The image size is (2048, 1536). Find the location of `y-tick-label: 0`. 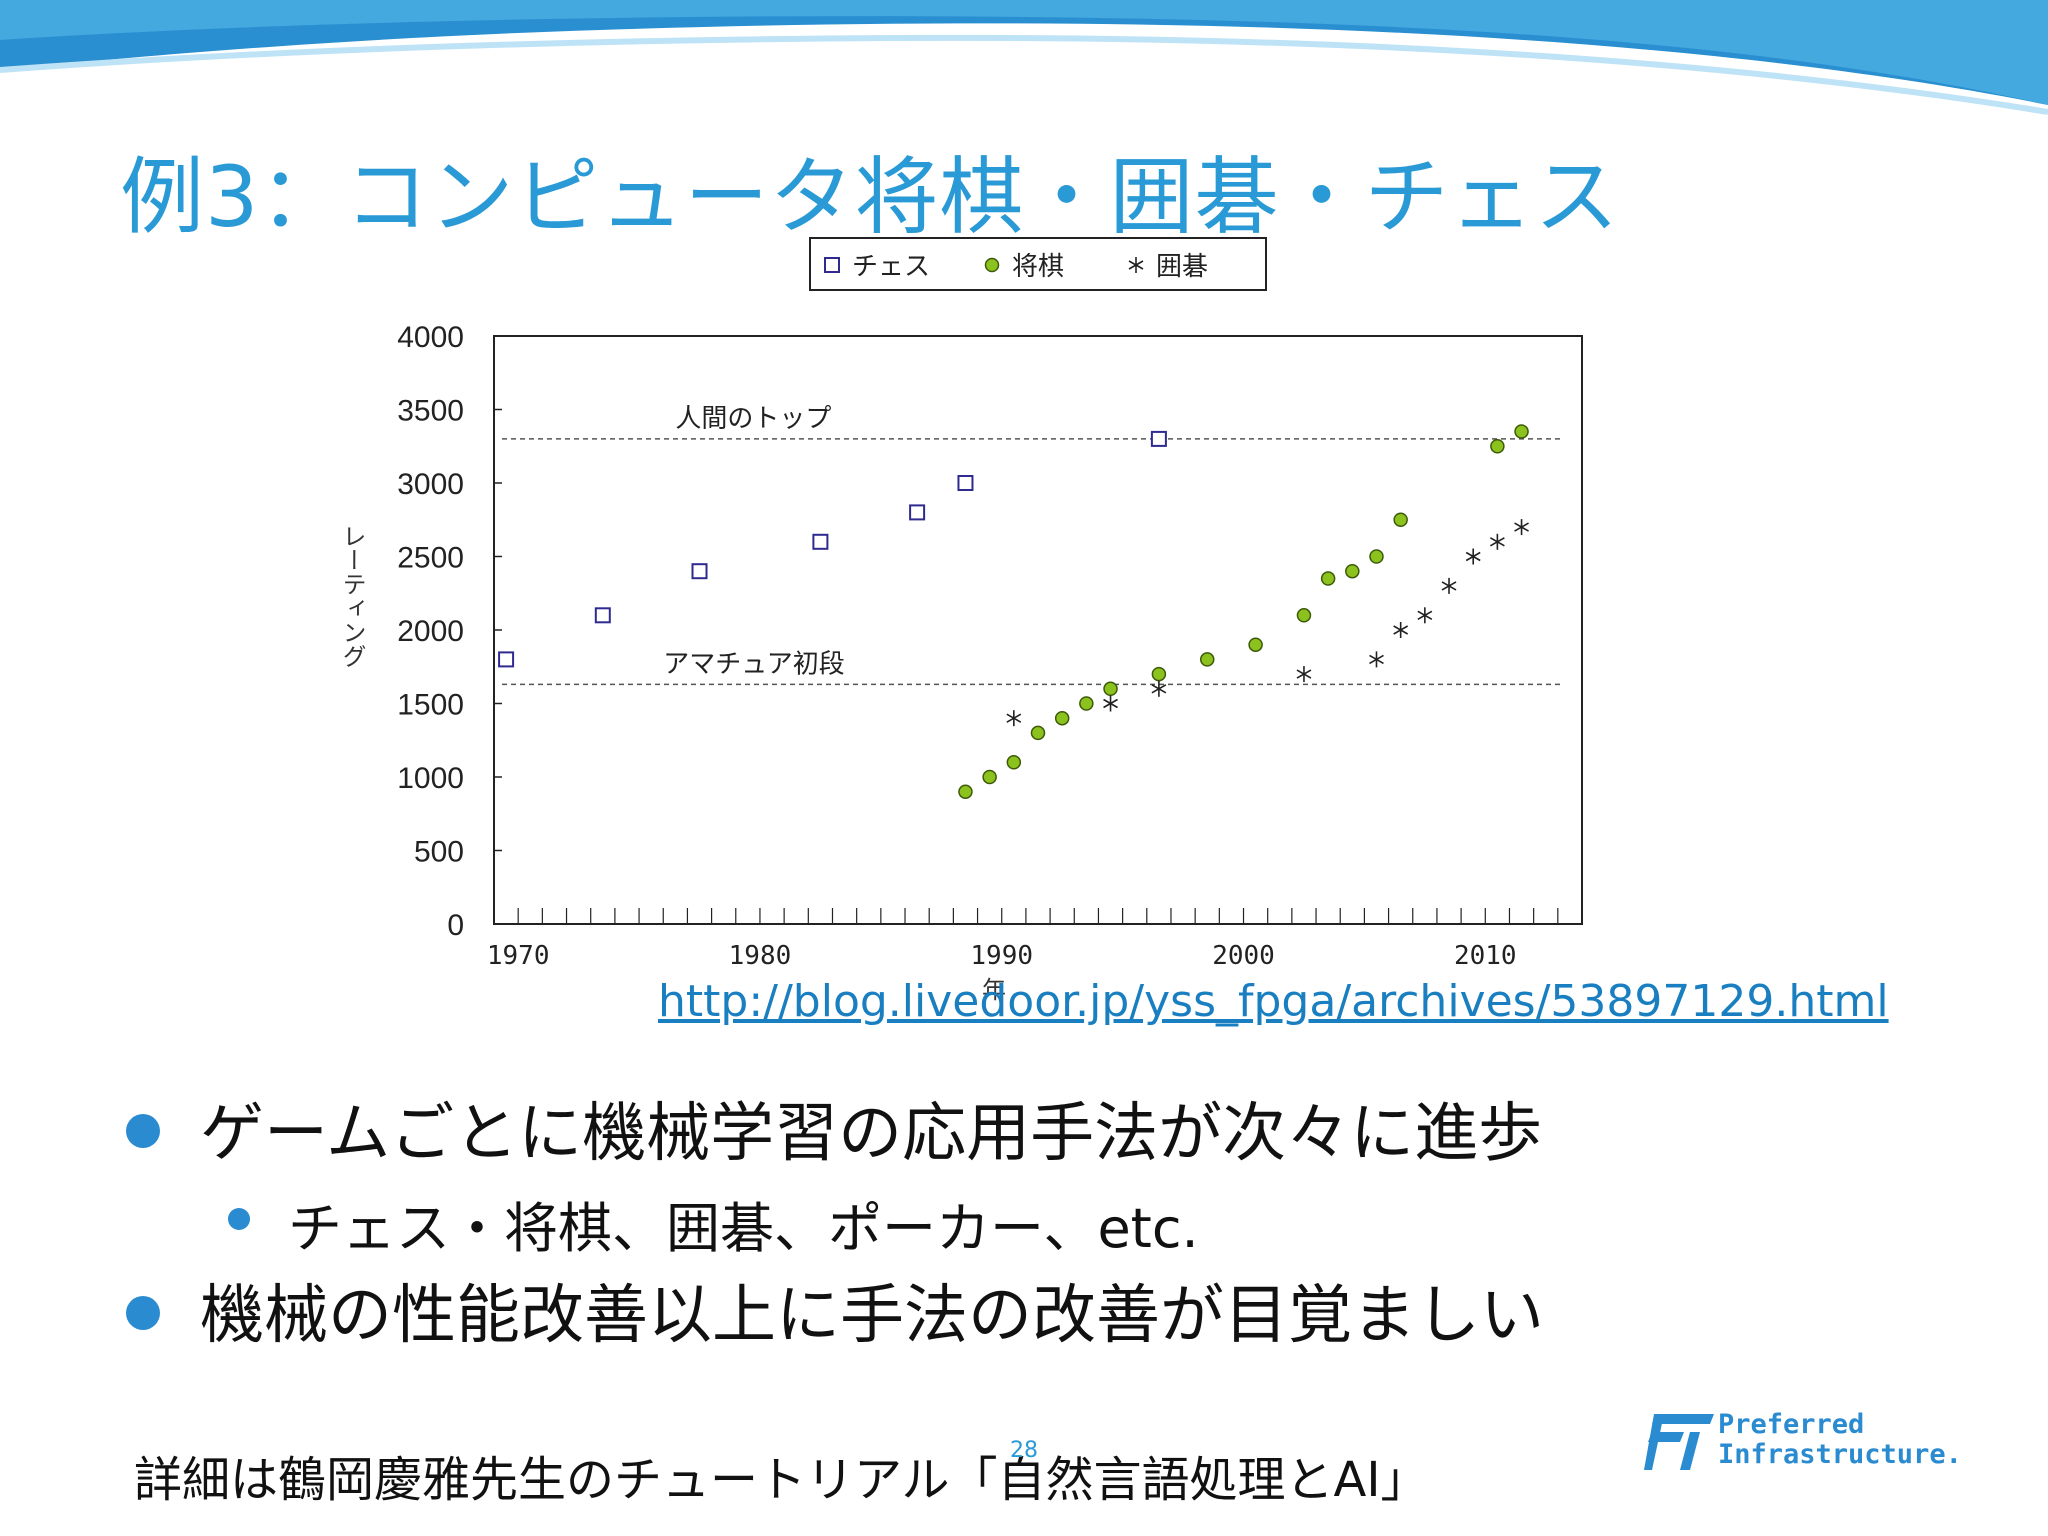

y-tick-label: 0 is located at coordinates (455, 925).